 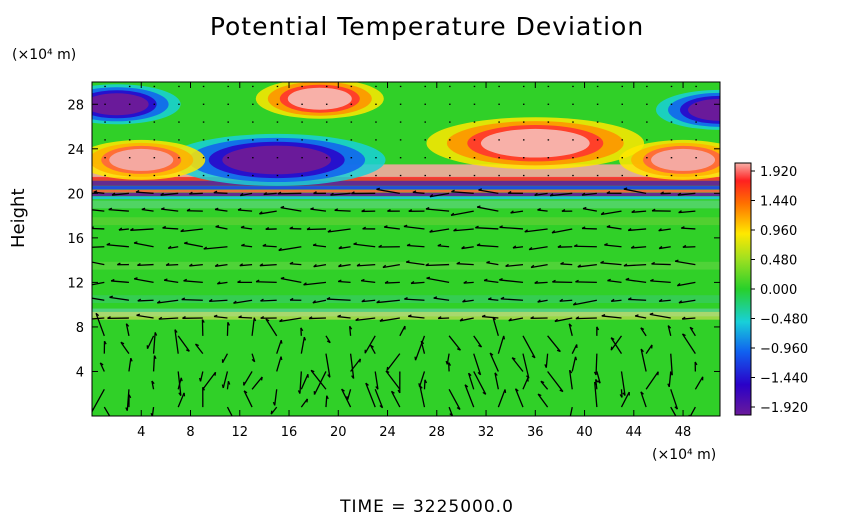 What do you see at coordinates (683, 432) in the screenshot?
I see `x-tick-label: 48` at bounding box center [683, 432].